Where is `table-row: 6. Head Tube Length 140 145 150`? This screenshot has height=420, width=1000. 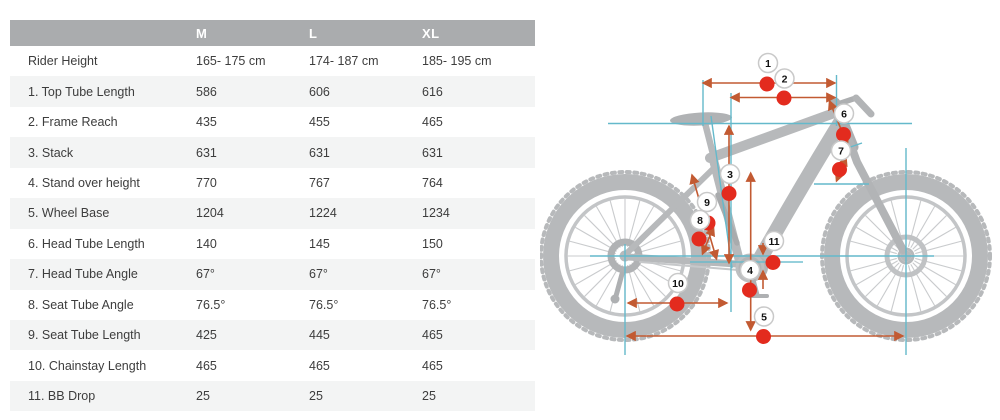
table-row: 6. Head Tube Length 140 145 150 is located at coordinates (272, 244).